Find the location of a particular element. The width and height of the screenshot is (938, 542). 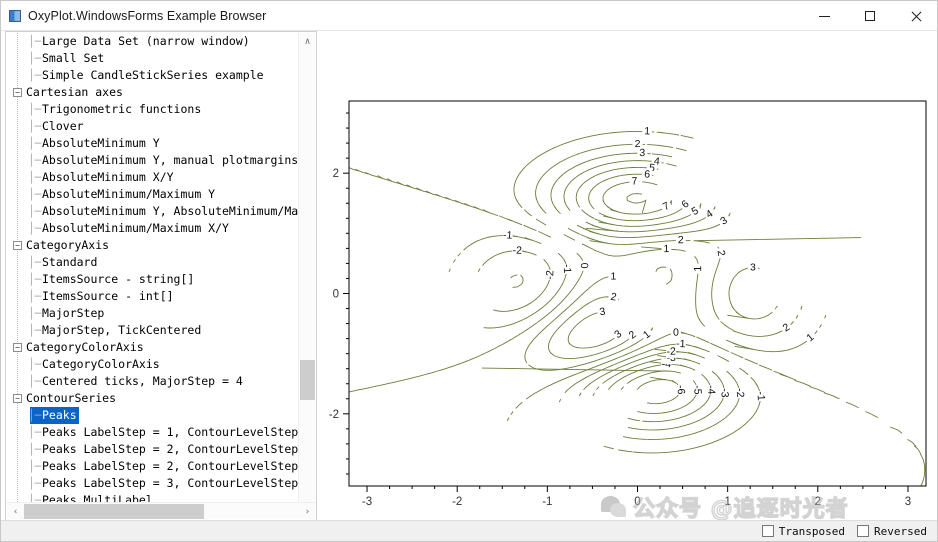

transposed-checkbox-box is located at coordinates (767, 531).